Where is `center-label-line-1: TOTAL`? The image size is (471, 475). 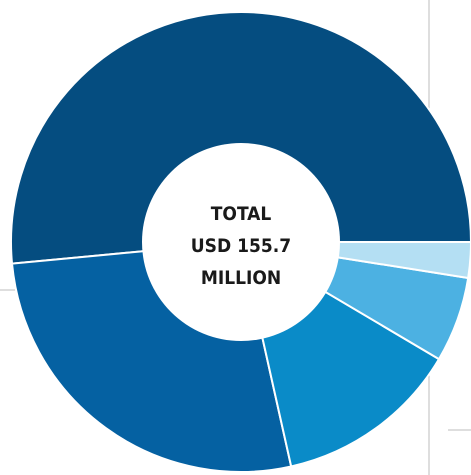 center-label-line-1: TOTAL is located at coordinates (241, 214).